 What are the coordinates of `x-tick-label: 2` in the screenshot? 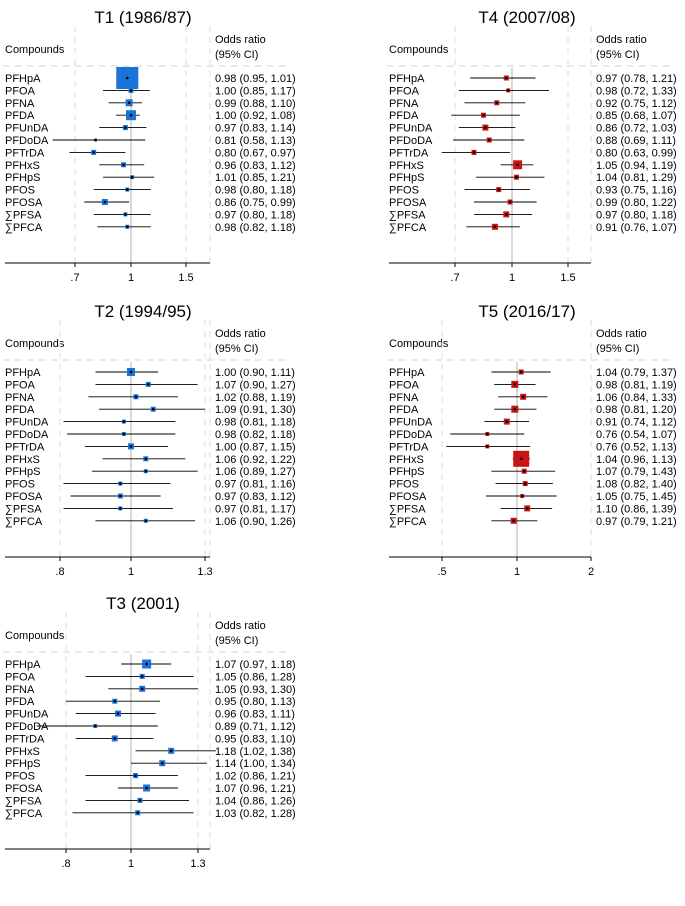 It's located at (591, 572).